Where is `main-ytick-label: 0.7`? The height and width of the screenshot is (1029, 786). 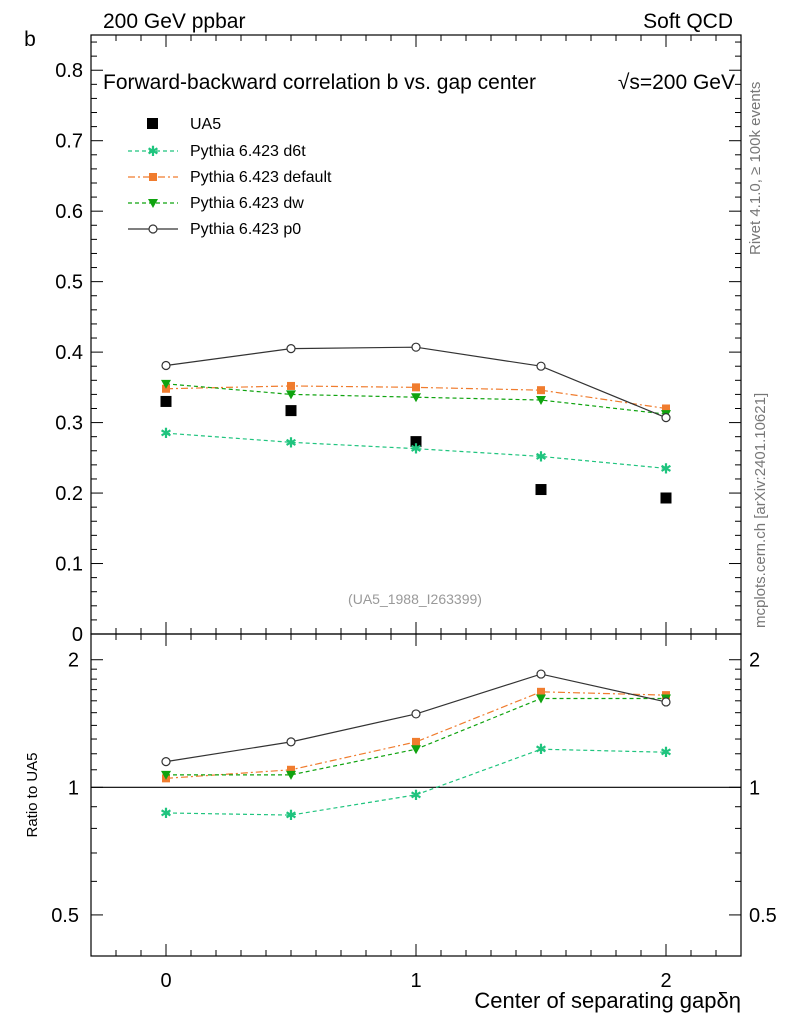 main-ytick-label: 0.7 is located at coordinates (69, 142).